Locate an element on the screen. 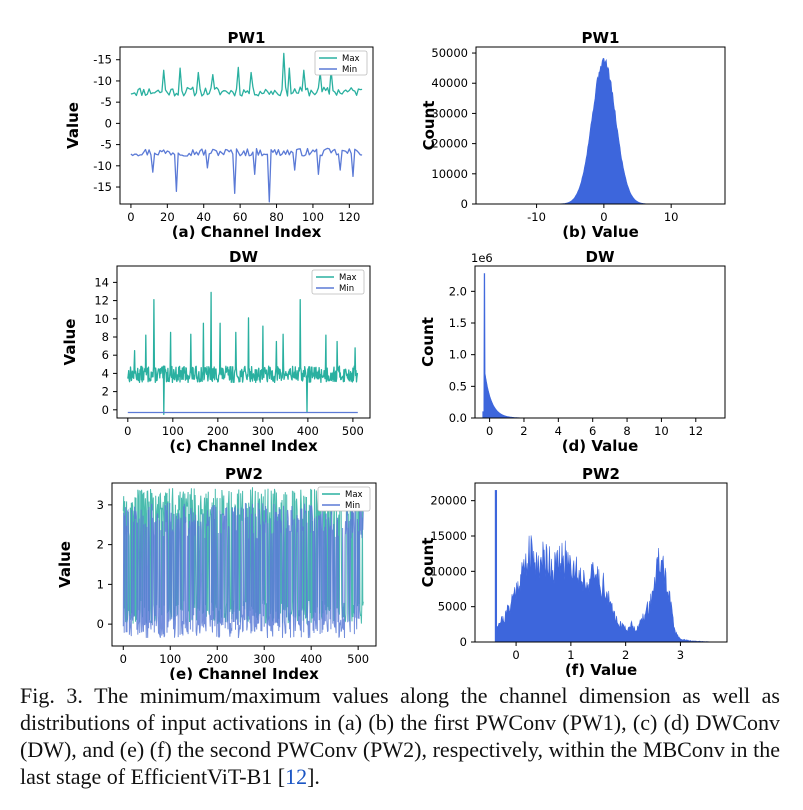  y-tick-label: 50000 is located at coordinates (449, 53).